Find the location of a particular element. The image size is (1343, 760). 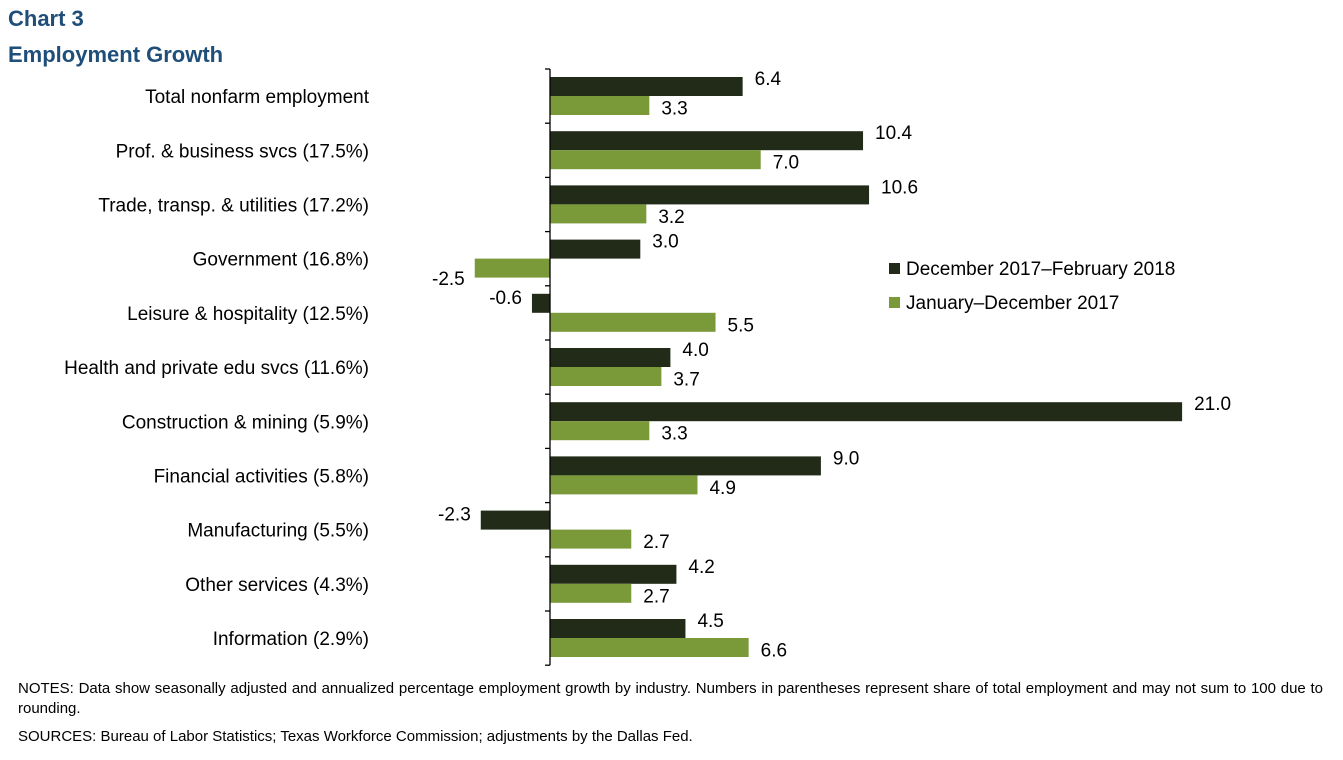

category-label: Health and private edu svcs (11.6%) is located at coordinates (216, 368).